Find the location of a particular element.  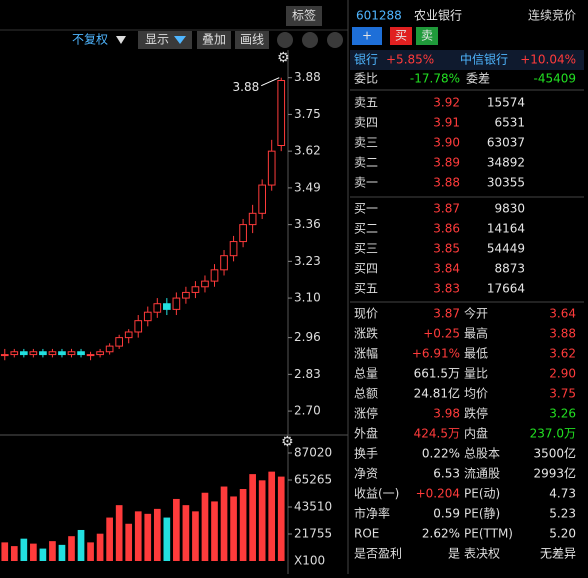

zoom-in-icon is located at coordinates (310, 40).